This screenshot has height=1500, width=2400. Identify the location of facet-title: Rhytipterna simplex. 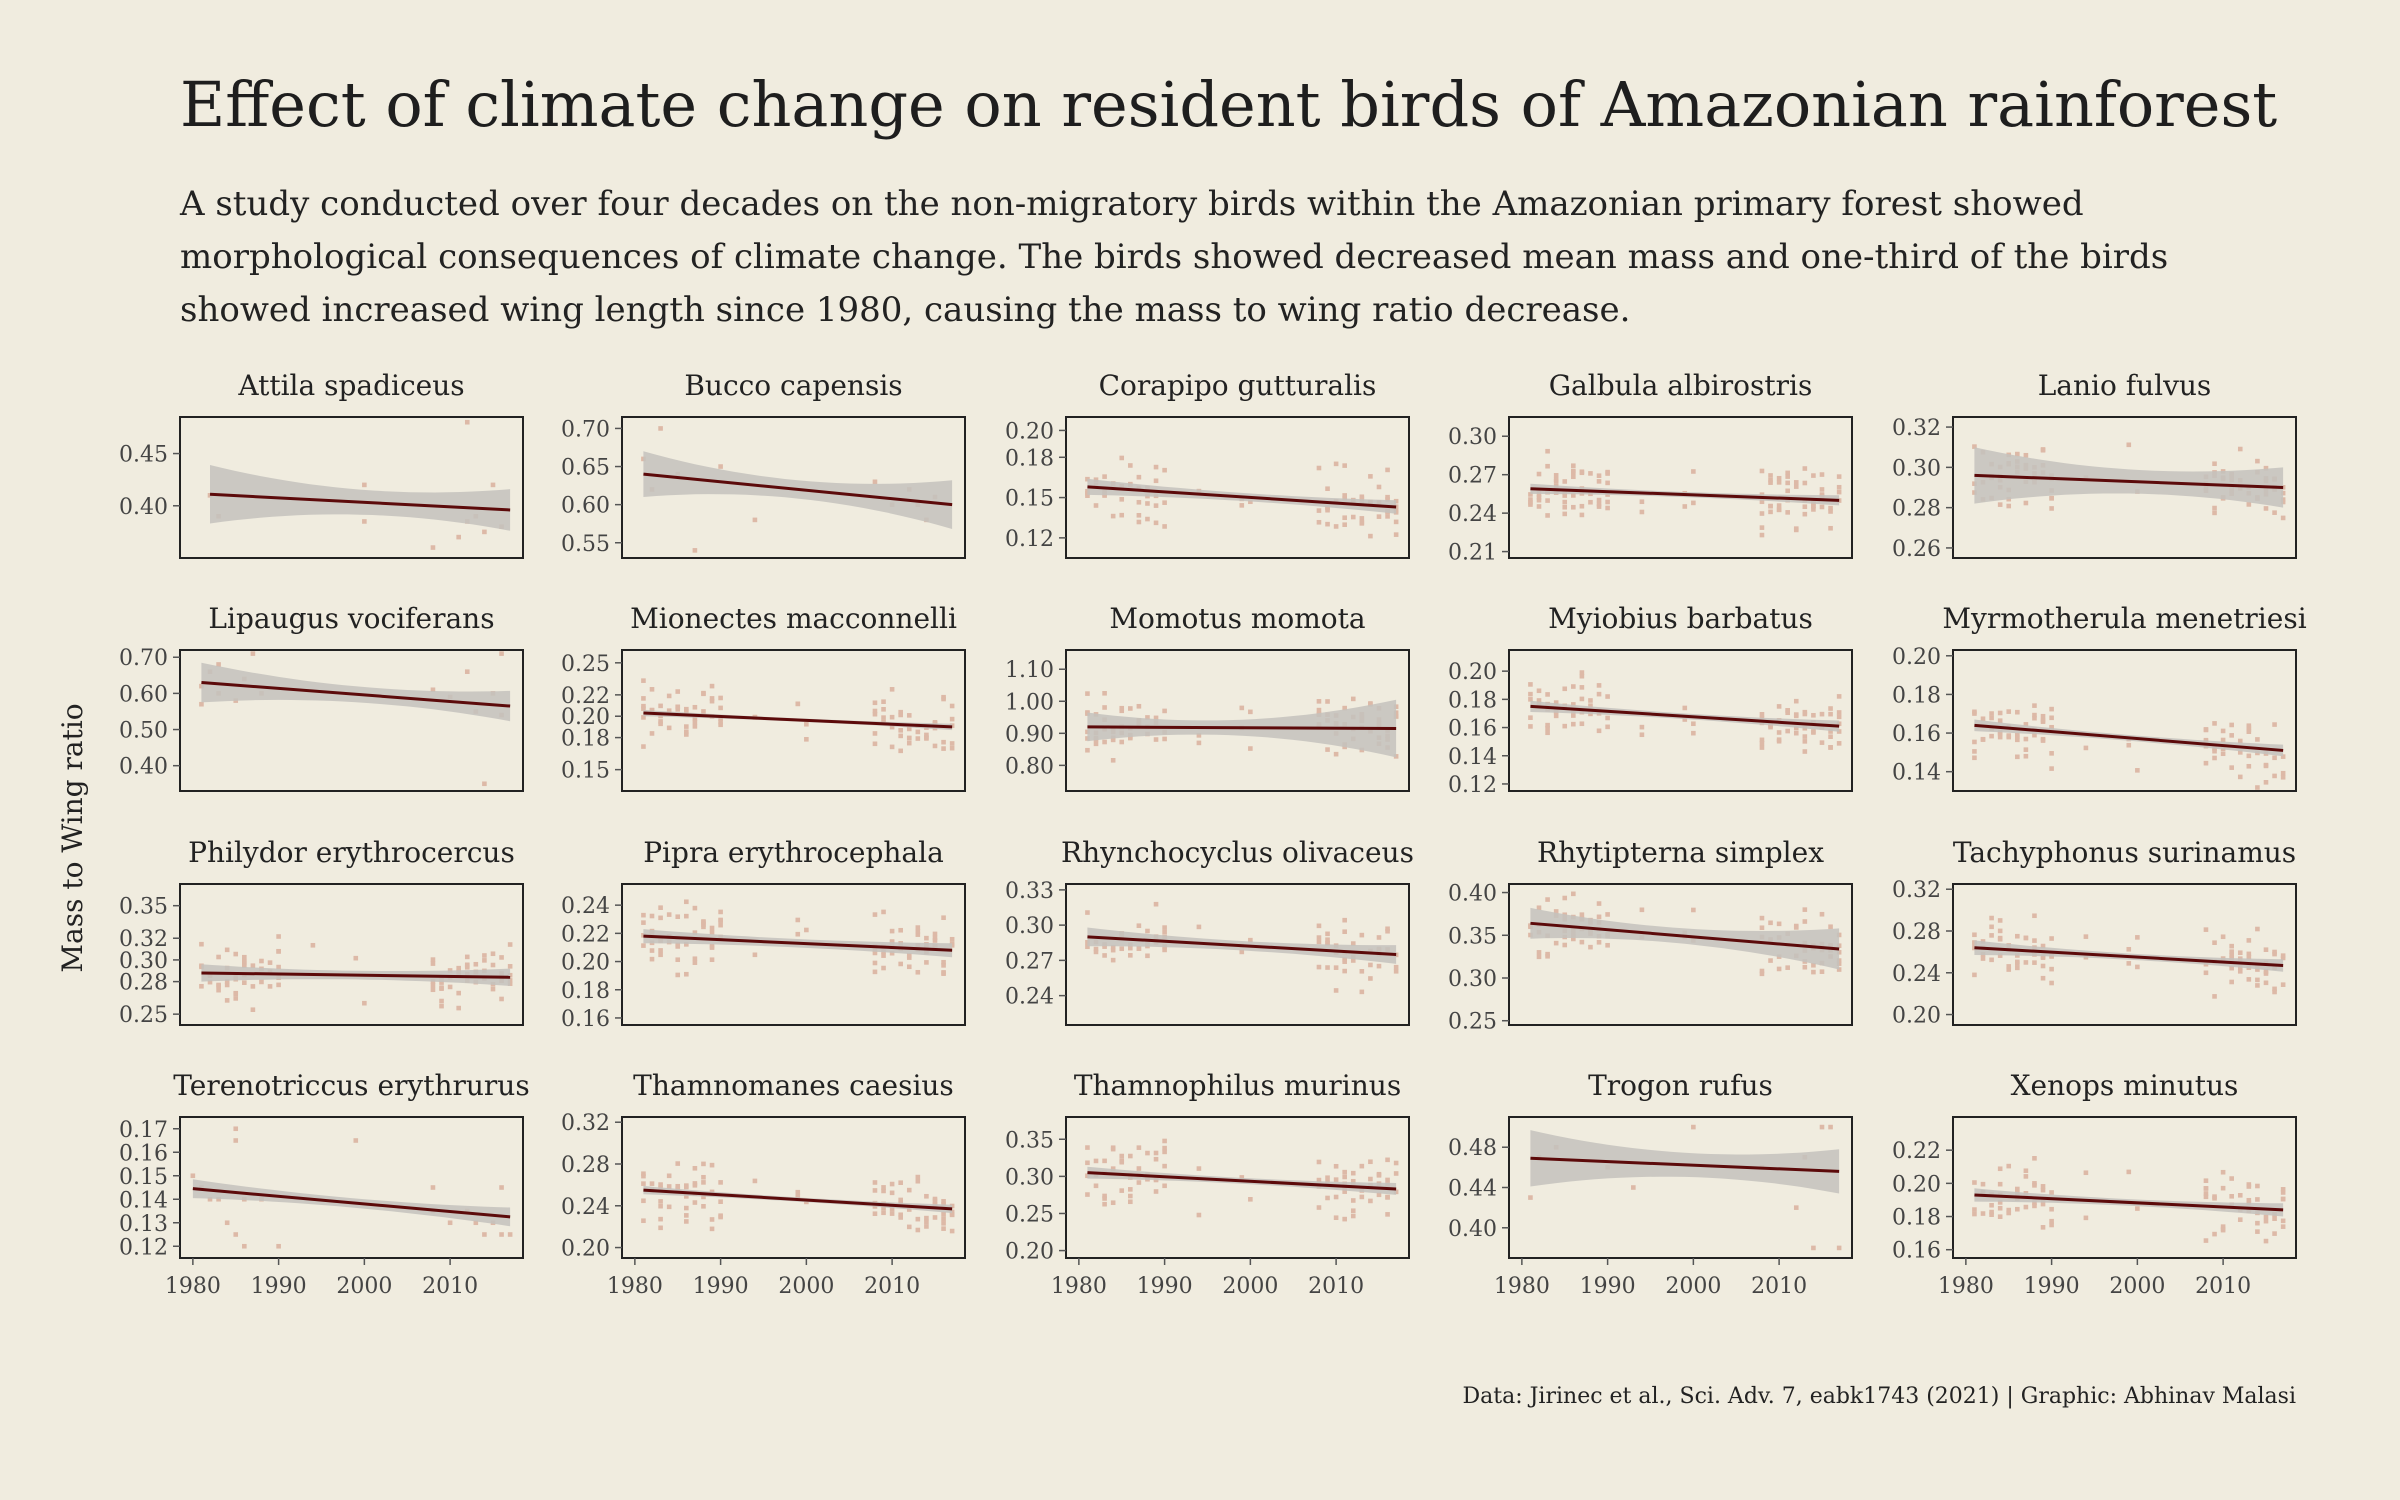
(1680, 852).